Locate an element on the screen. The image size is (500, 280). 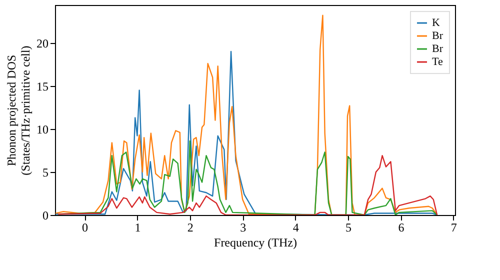
x-tick-label: 0 is located at coordinates (85, 227).